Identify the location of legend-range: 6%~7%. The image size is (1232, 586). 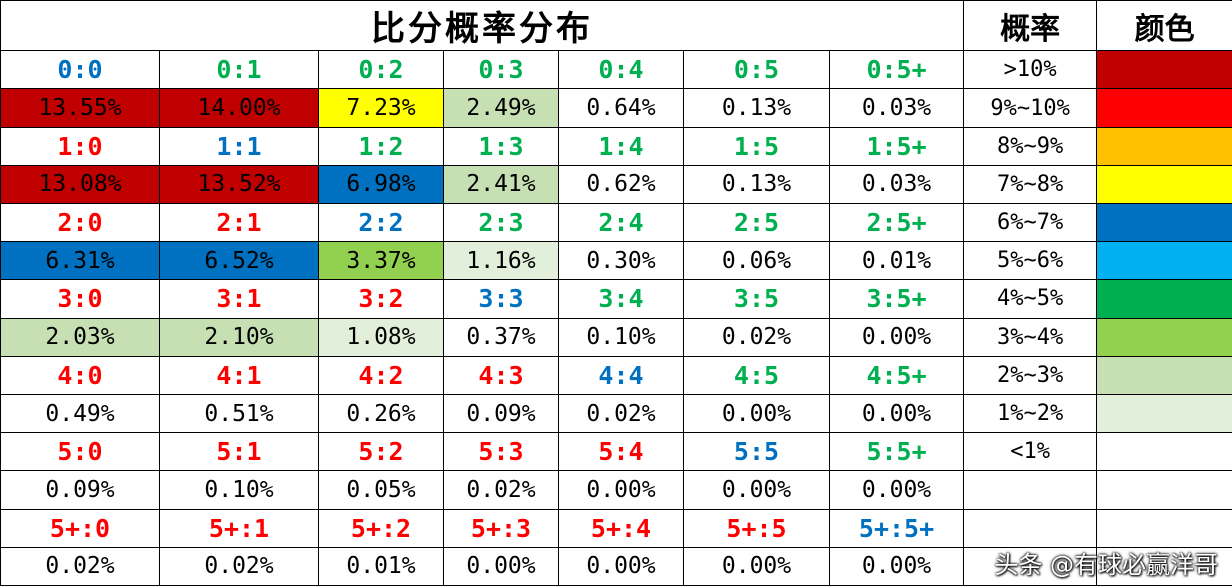
(1030, 222).